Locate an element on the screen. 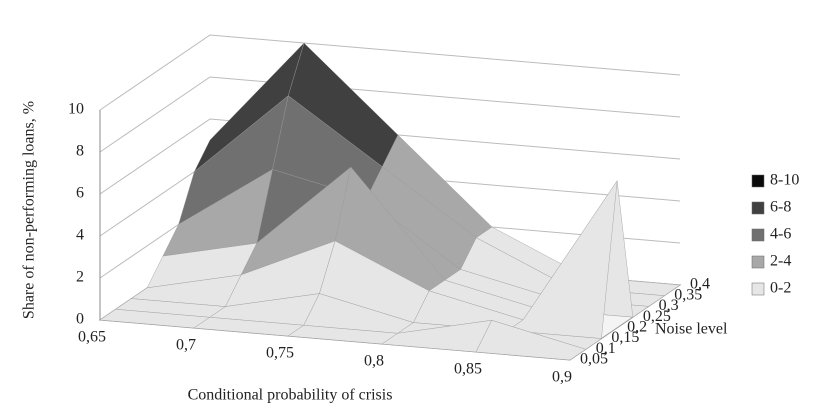  y-tick-label: 0,2 is located at coordinates (637, 327).